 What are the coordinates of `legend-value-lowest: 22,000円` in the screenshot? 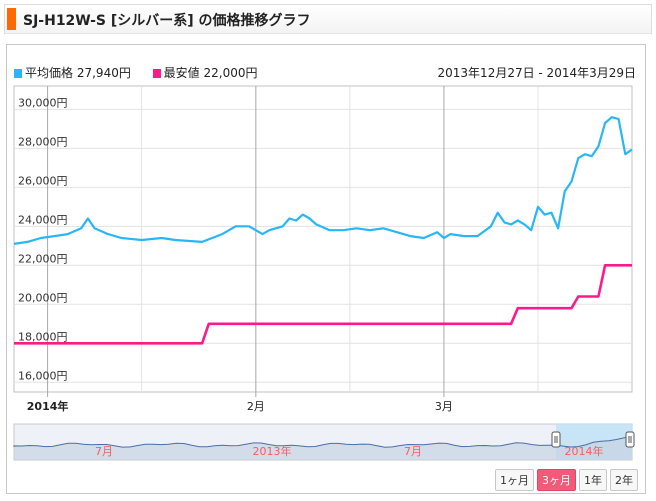 It's located at (230, 73).